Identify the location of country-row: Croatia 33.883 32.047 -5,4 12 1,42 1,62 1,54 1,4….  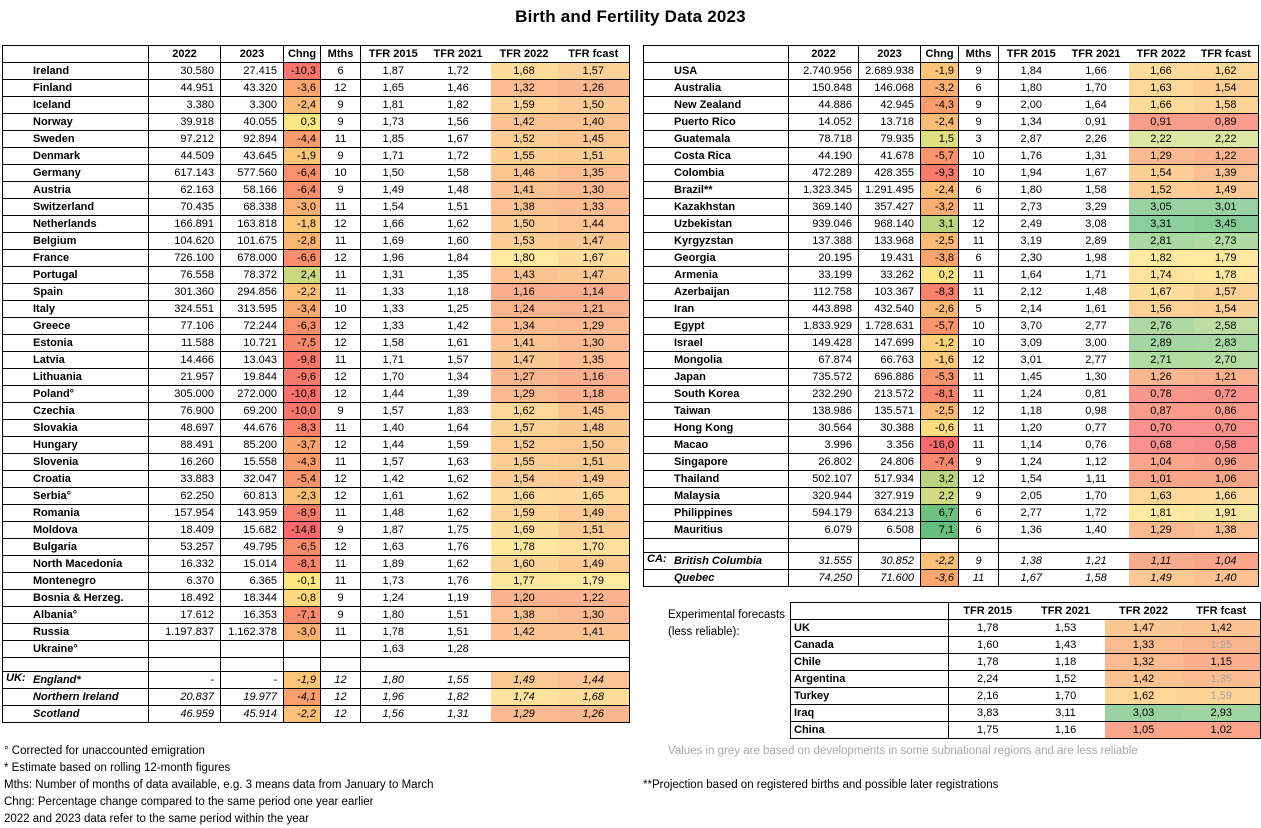
(316, 479).